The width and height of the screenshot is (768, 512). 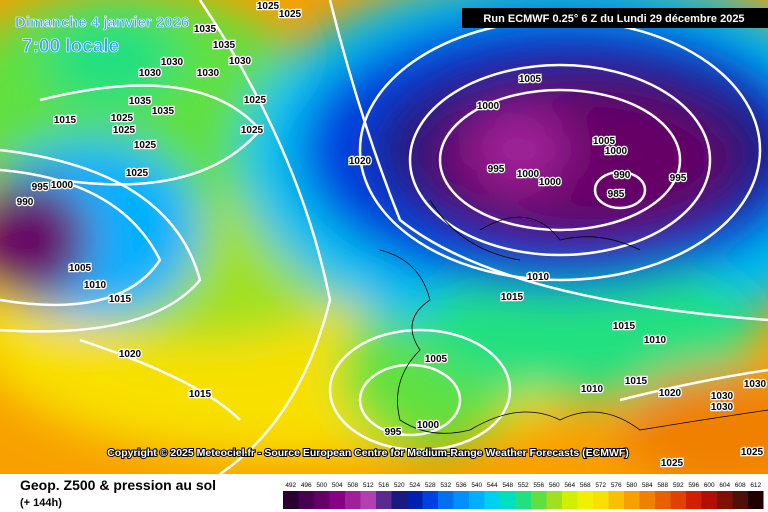 What do you see at coordinates (523, 485) in the screenshot?
I see `scale-label: 552` at bounding box center [523, 485].